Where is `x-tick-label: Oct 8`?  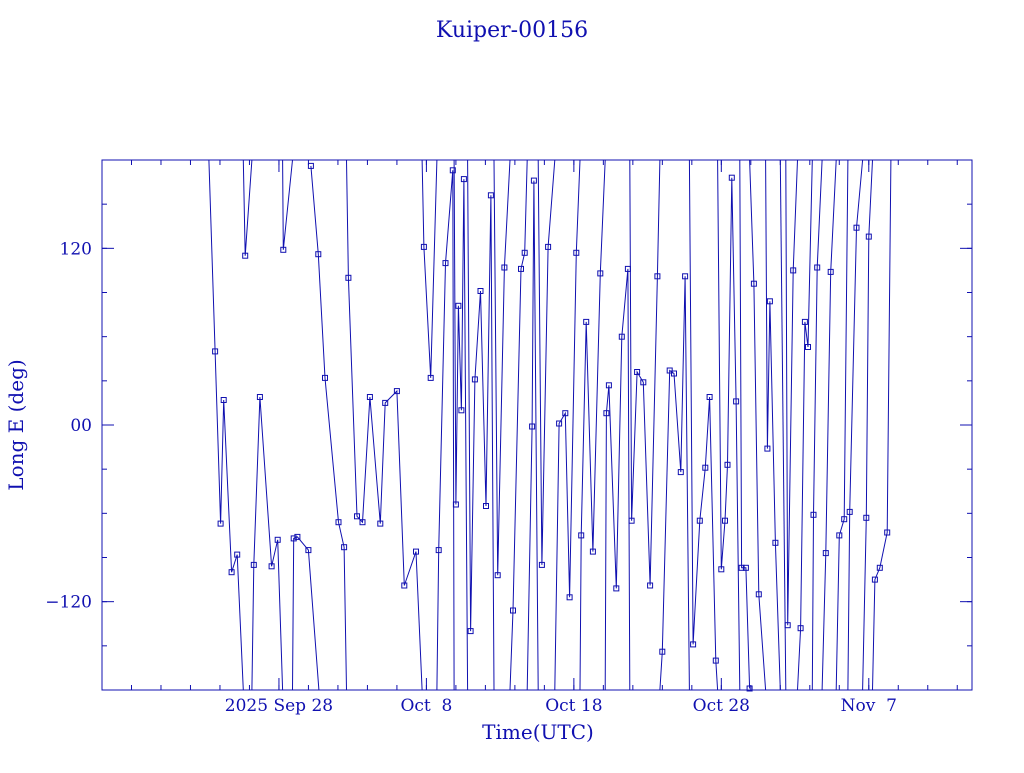
x-tick-label: Oct 8 is located at coordinates (426, 706).